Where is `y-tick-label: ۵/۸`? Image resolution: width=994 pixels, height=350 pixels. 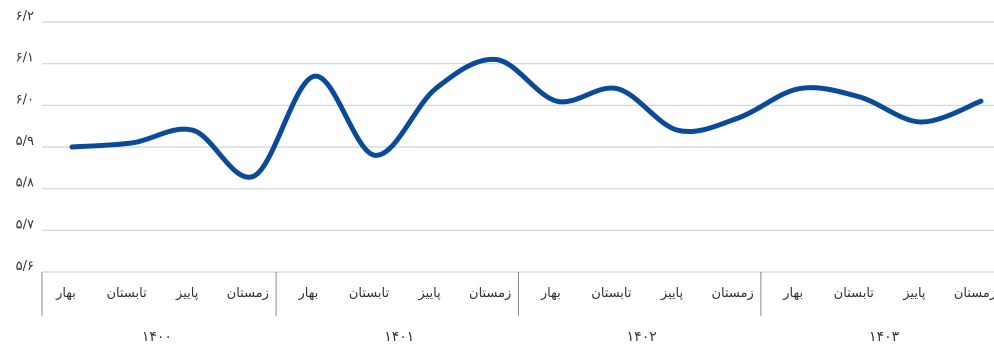 y-tick-label: ۵/۸ is located at coordinates (25, 183).